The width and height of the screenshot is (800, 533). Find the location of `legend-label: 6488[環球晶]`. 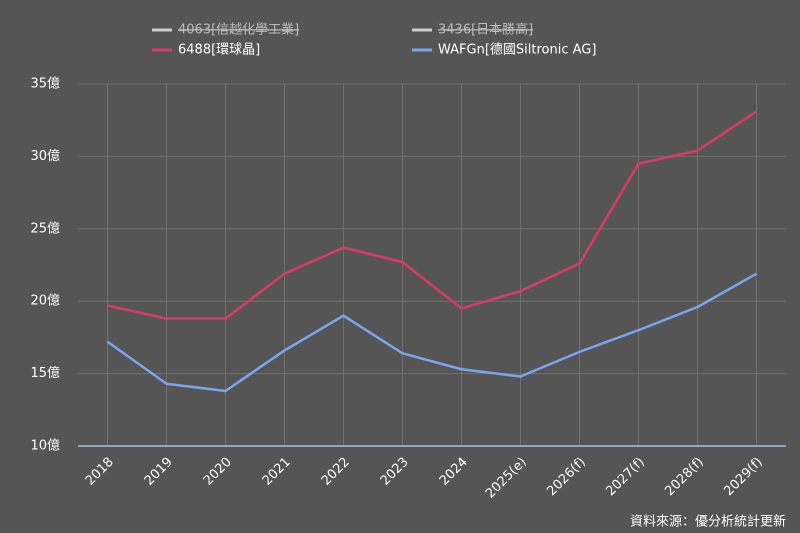

legend-label: 6488[環球晶] is located at coordinates (219, 50).